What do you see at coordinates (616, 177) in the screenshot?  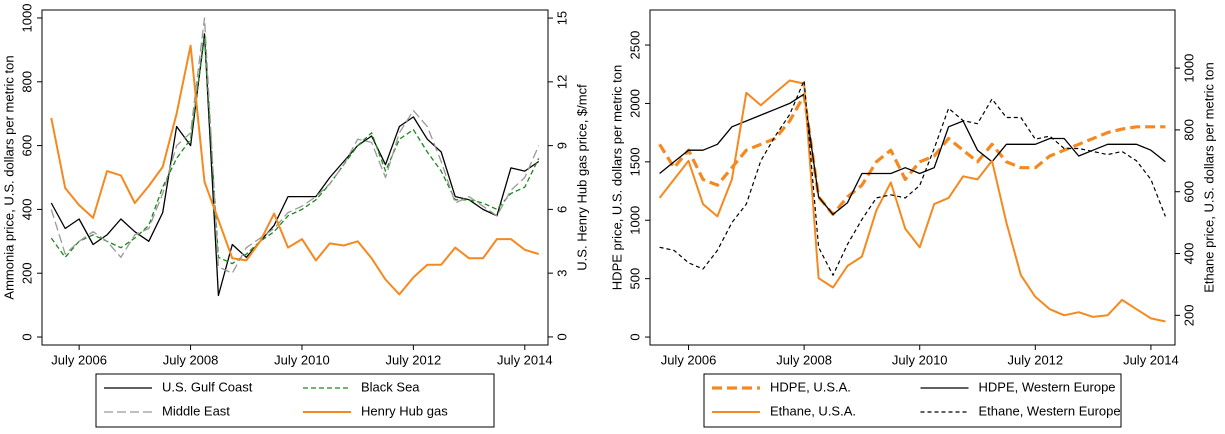 I see `y-axis-title: HDPE price, U.S. dollars per metric ton` at bounding box center [616, 177].